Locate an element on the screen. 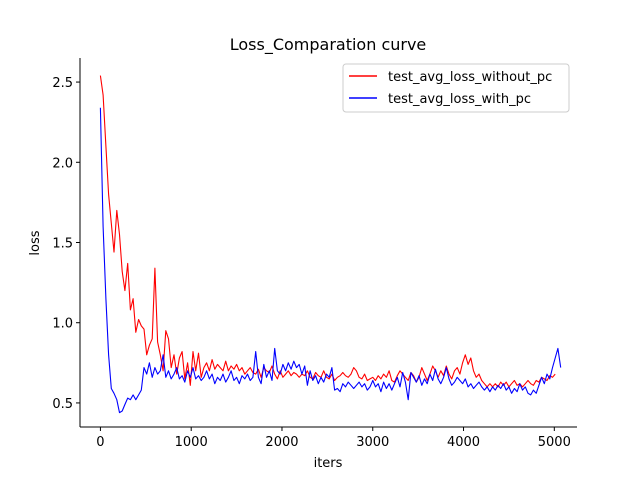 The image size is (640, 480). y-axis-ticks: 0.5 1.0 1.5 2.0 2.5 is located at coordinates (66, 244).